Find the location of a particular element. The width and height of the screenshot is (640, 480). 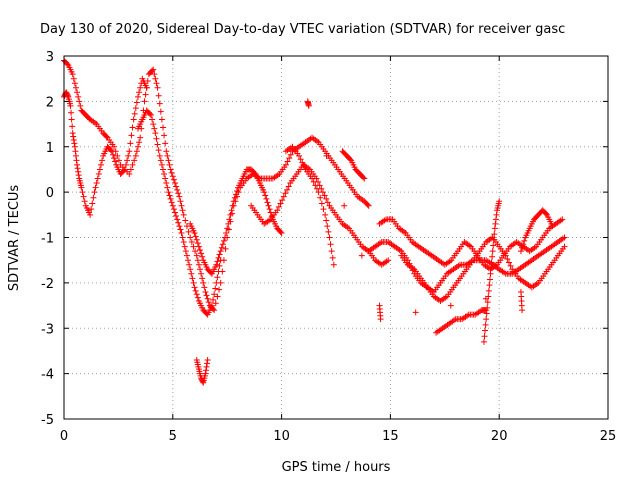

y-tick-label: 1 is located at coordinates (50, 148).